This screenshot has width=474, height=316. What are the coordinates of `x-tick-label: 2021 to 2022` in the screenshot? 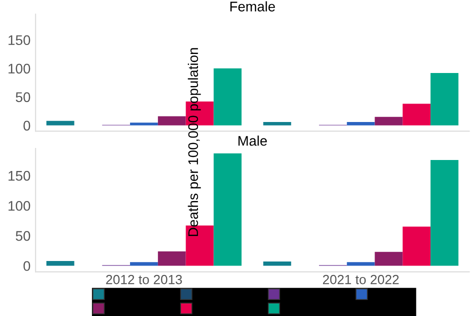 It's located at (360, 279).